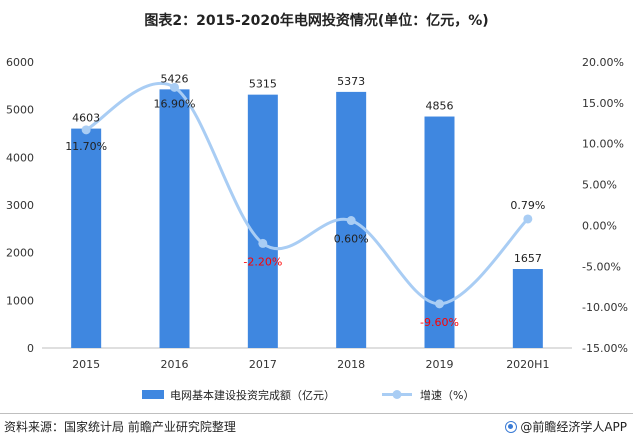 The width and height of the screenshot is (633, 447). Describe the element at coordinates (447, 395) in the screenshot. I see `legend-line-label: 增速（%）` at that location.